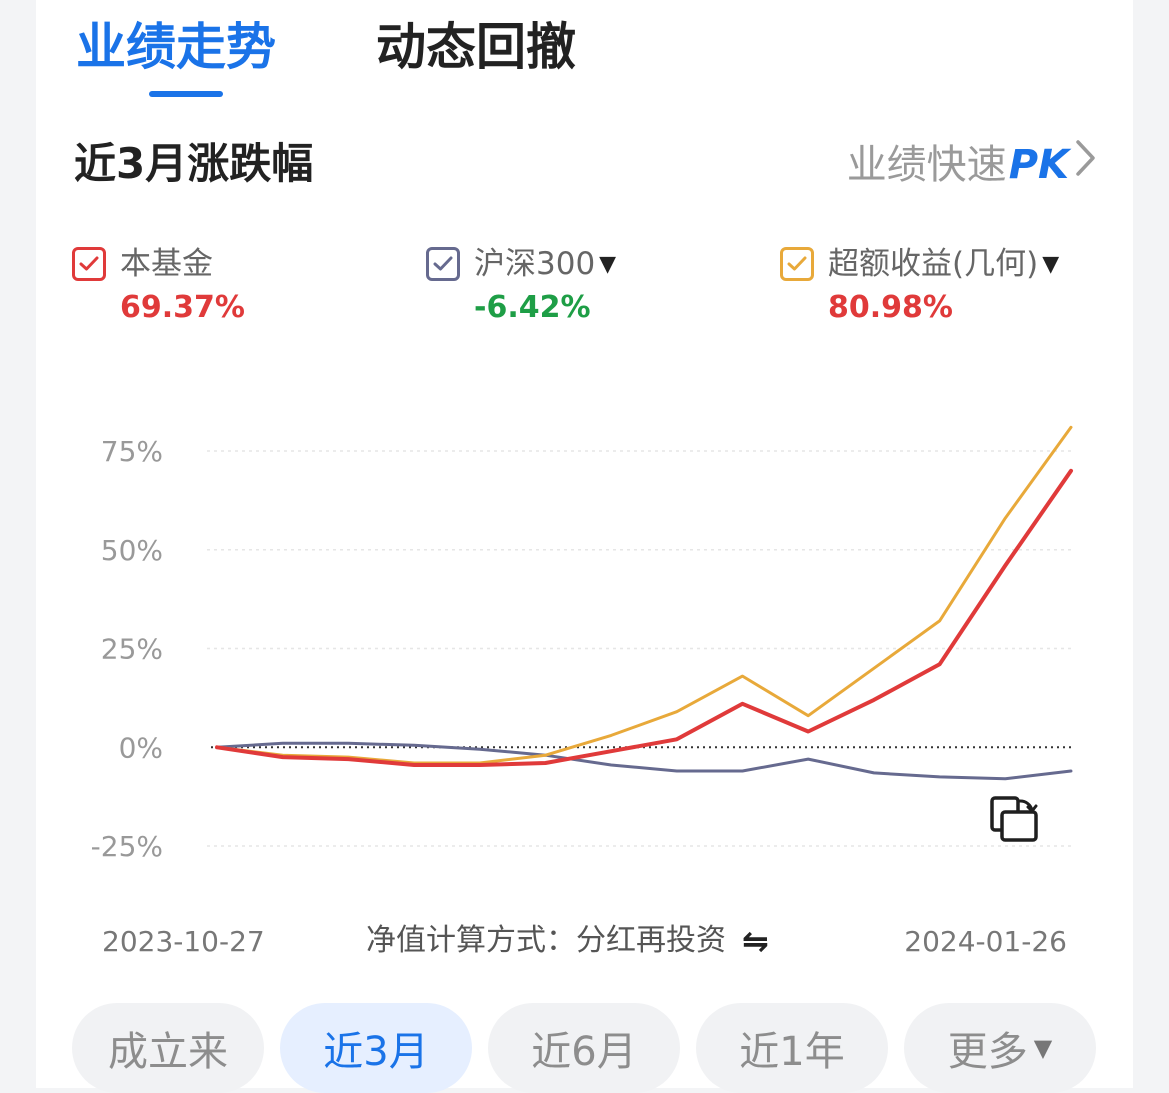 This screenshot has width=1169, height=1093. Describe the element at coordinates (1086, 164) in the screenshot. I see `chevron-right-icon` at that location.